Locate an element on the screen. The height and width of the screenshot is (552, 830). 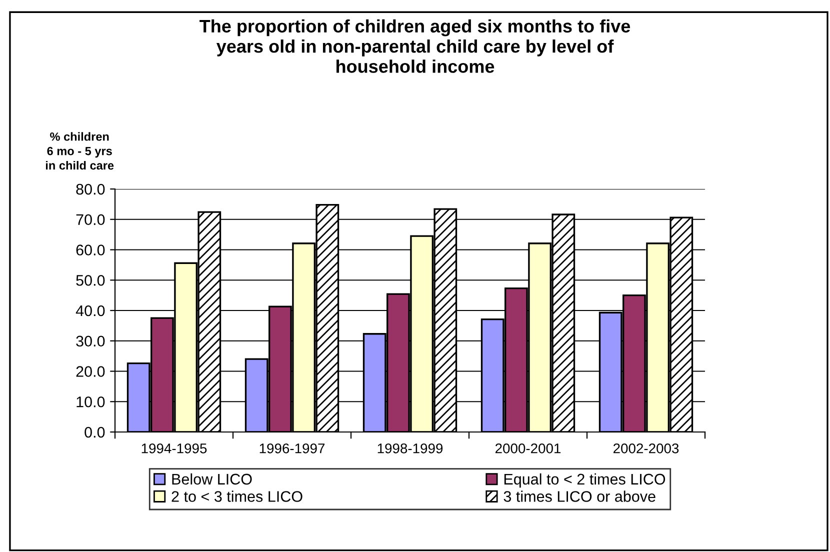
legend-label: 3 times LICO or above is located at coordinates (580, 496).